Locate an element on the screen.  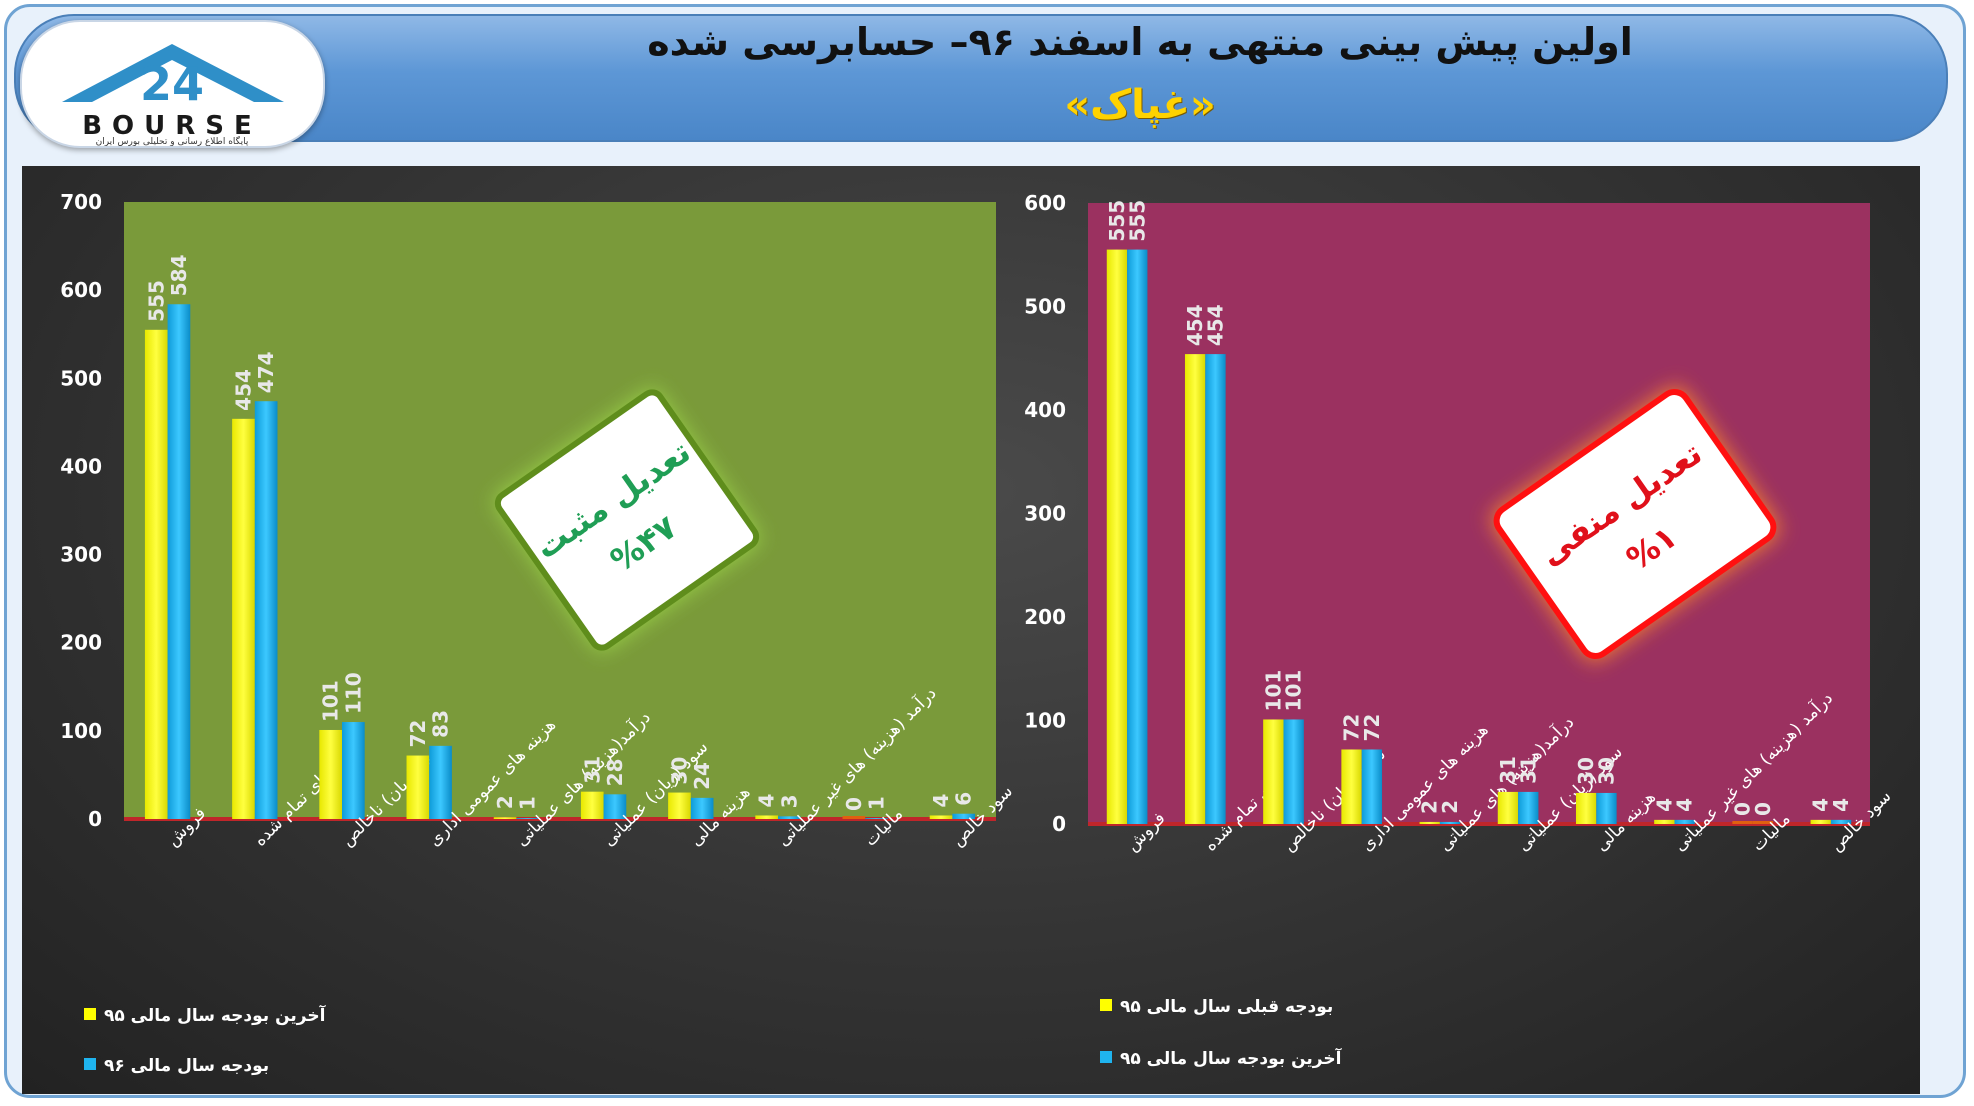
logo-tagline: پایگاه اطلاع رسانی و تحلیلی بورس ایران is located at coordinates (172, 140).